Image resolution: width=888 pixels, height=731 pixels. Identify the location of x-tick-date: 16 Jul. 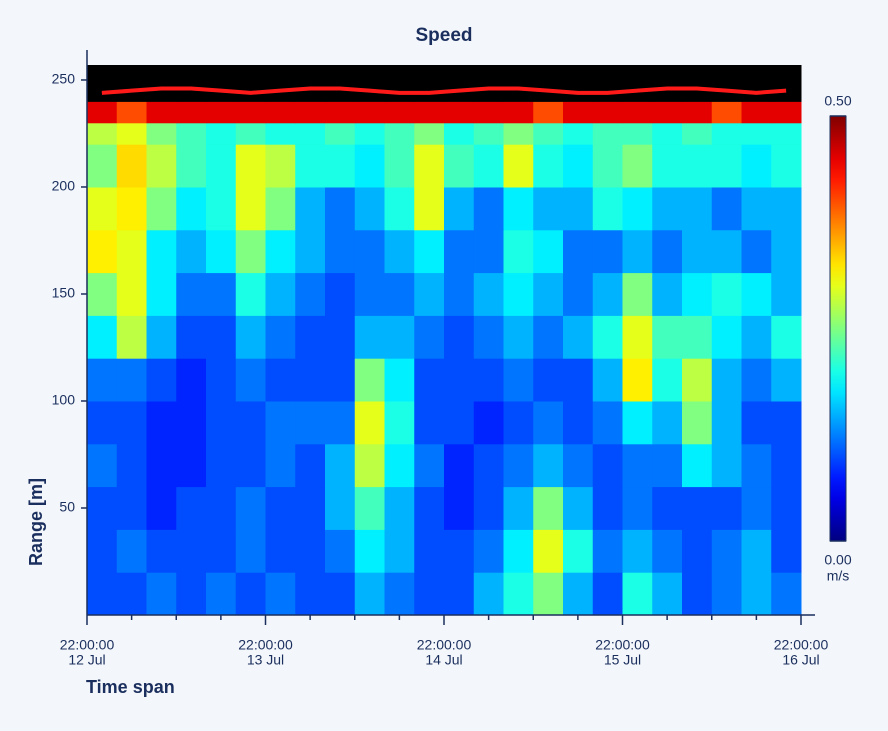
(800, 660).